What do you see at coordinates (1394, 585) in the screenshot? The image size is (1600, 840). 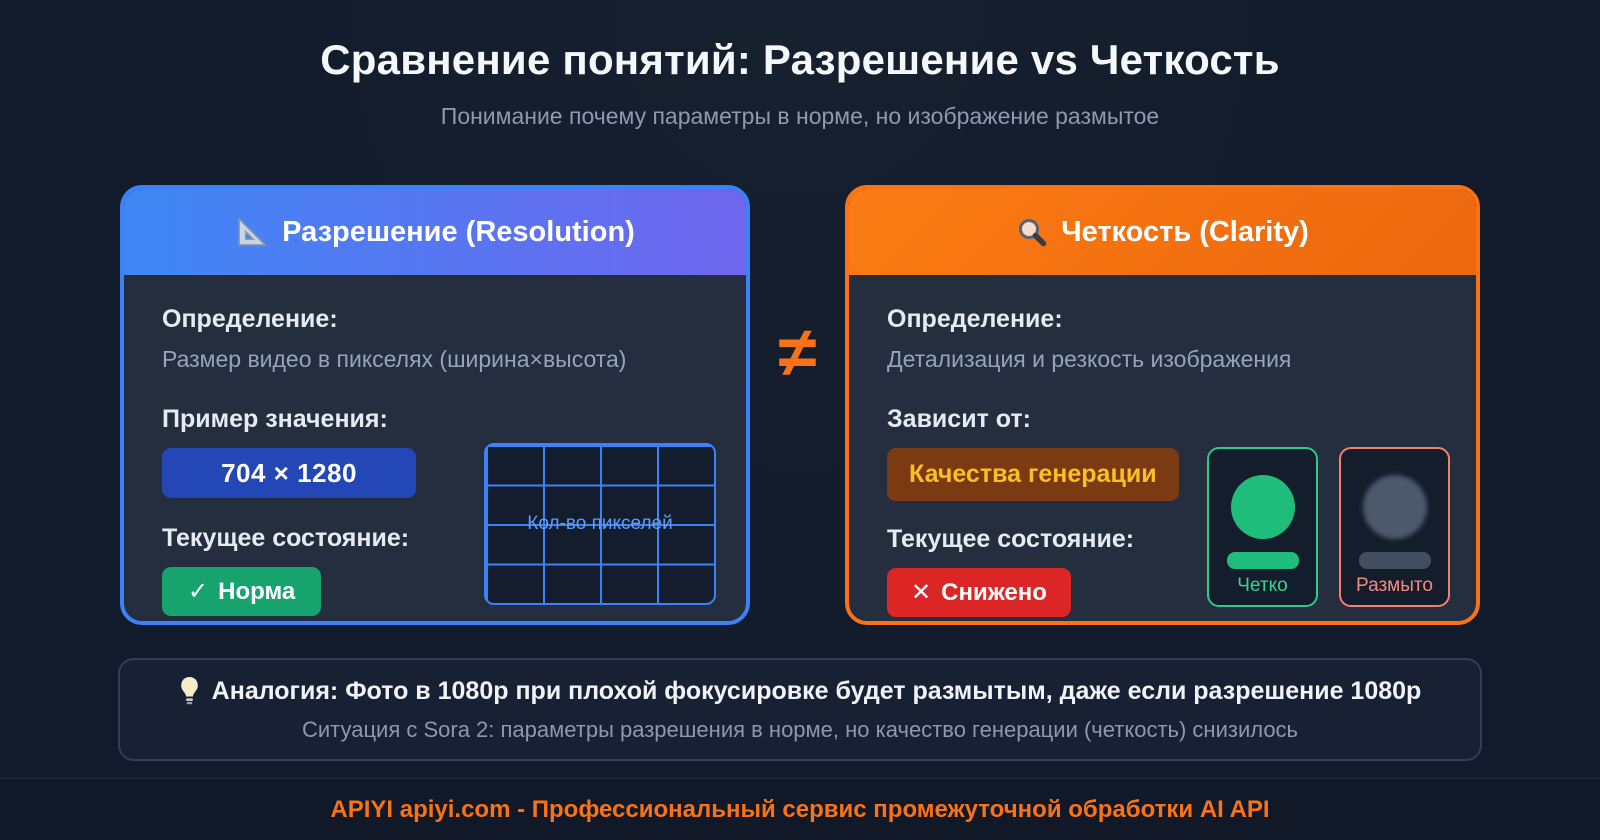 I see `blurry-label: Размыто` at bounding box center [1394, 585].